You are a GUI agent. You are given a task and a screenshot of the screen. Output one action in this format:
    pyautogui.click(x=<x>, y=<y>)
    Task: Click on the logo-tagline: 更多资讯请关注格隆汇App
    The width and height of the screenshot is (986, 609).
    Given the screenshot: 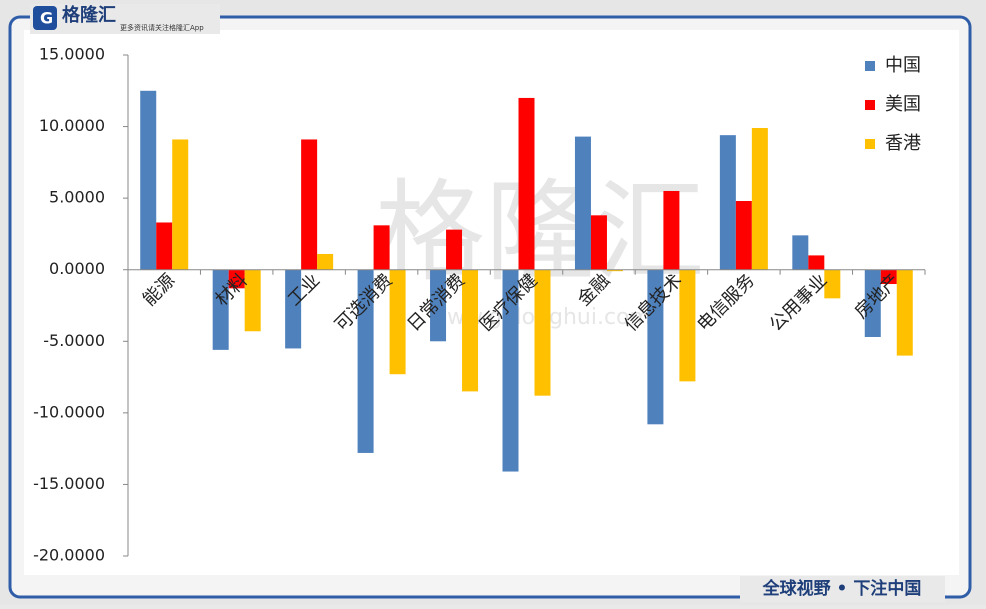 What is the action you would take?
    pyautogui.click(x=162, y=27)
    